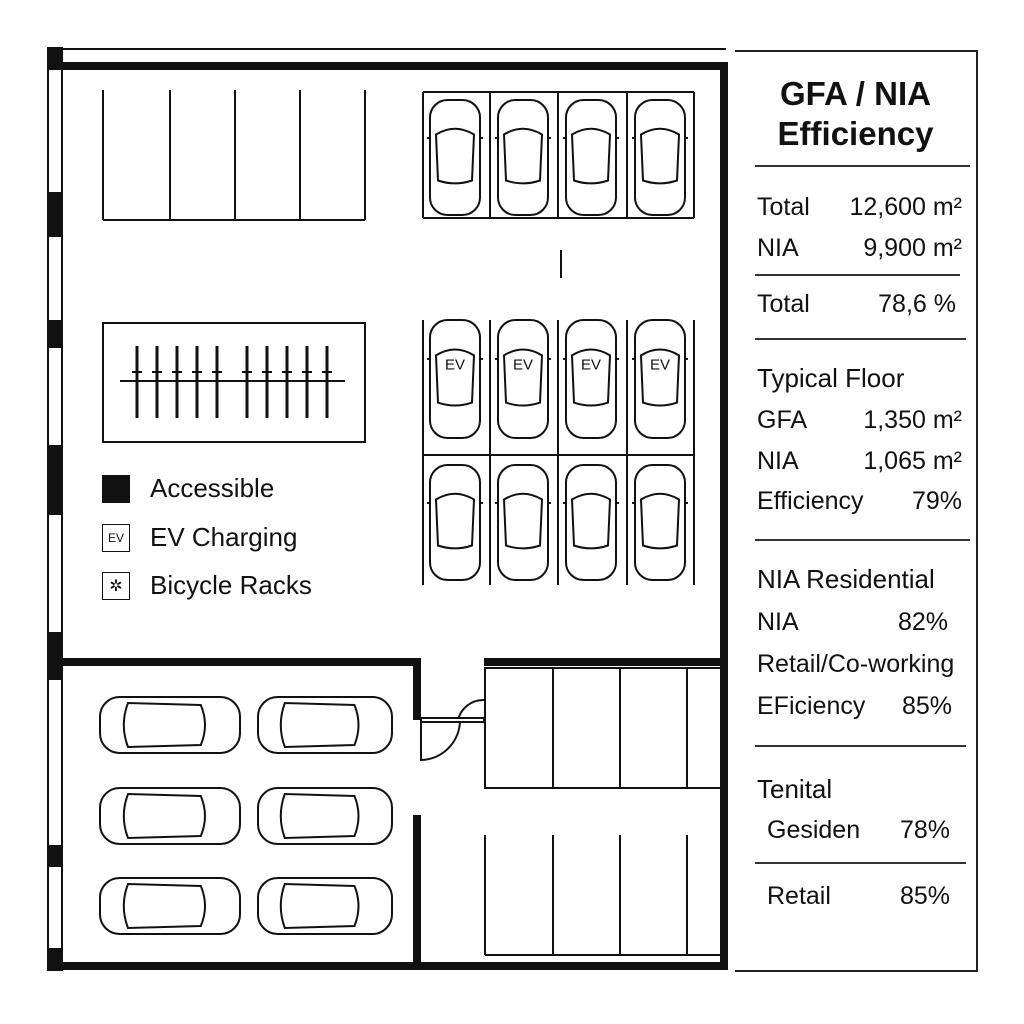 The height and width of the screenshot is (1024, 1024). What do you see at coordinates (858, 896) in the screenshot?
I see `stat-row: Retail 85%` at bounding box center [858, 896].